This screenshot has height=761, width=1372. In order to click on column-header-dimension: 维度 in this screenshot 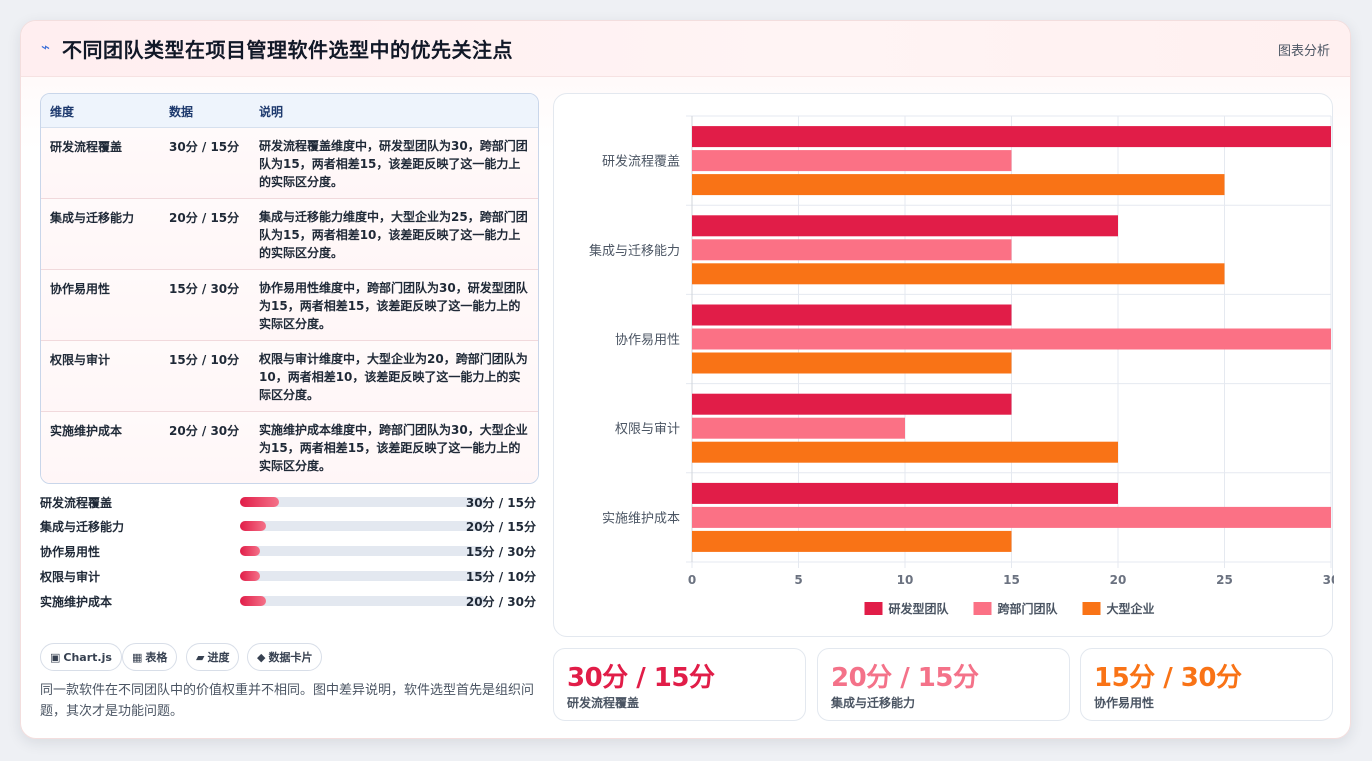, I will do `click(62, 112)`.